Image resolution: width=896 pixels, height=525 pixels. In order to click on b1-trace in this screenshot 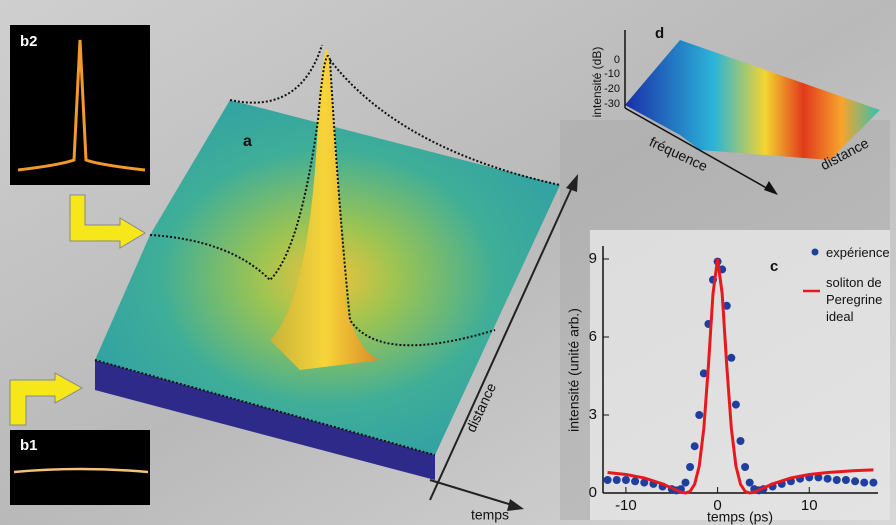, I will do `click(81, 470)`.